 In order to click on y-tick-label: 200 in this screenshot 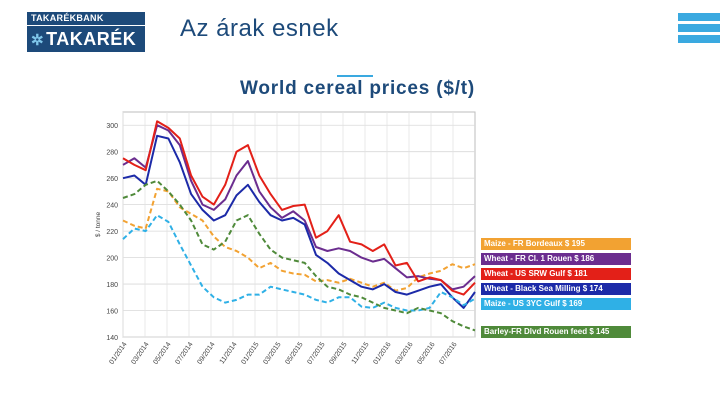, I will do `click(112, 259)`.